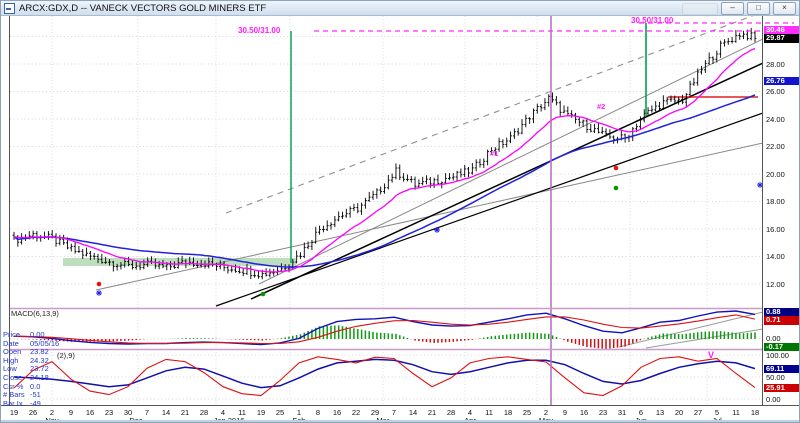 The width and height of the screenshot is (800, 423). What do you see at coordinates (700, 8) in the screenshot?
I see `toolbar-buttons-disabled` at bounding box center [700, 8].